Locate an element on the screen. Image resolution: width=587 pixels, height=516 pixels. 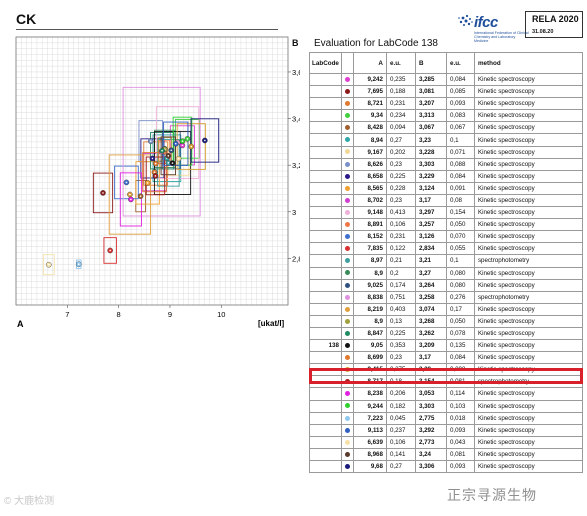
a-value-cell: 8,94 is located at coordinates (369, 140).